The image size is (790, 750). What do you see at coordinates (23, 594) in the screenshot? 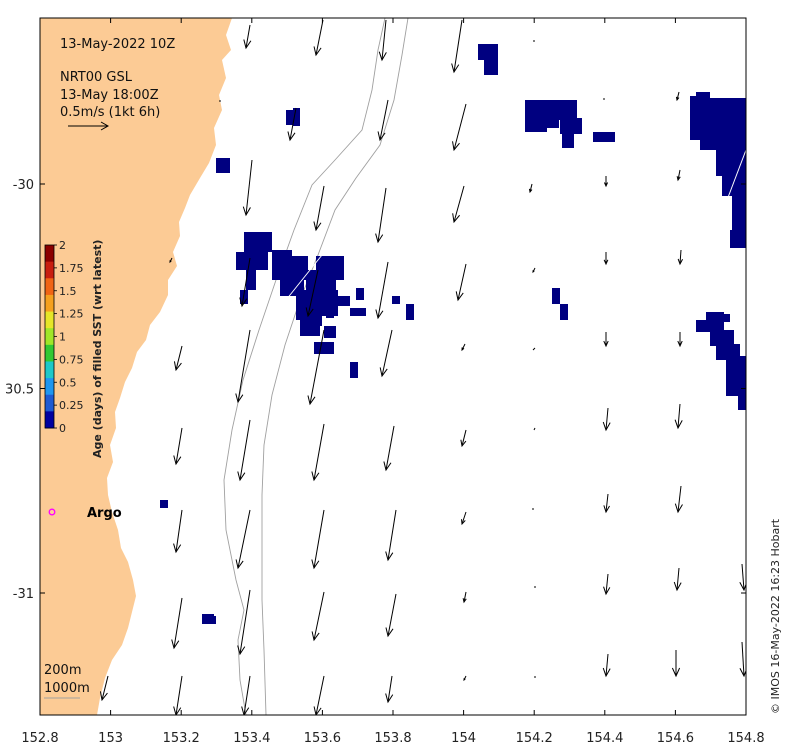
I see `y-tick-label: -31` at bounding box center [23, 594].